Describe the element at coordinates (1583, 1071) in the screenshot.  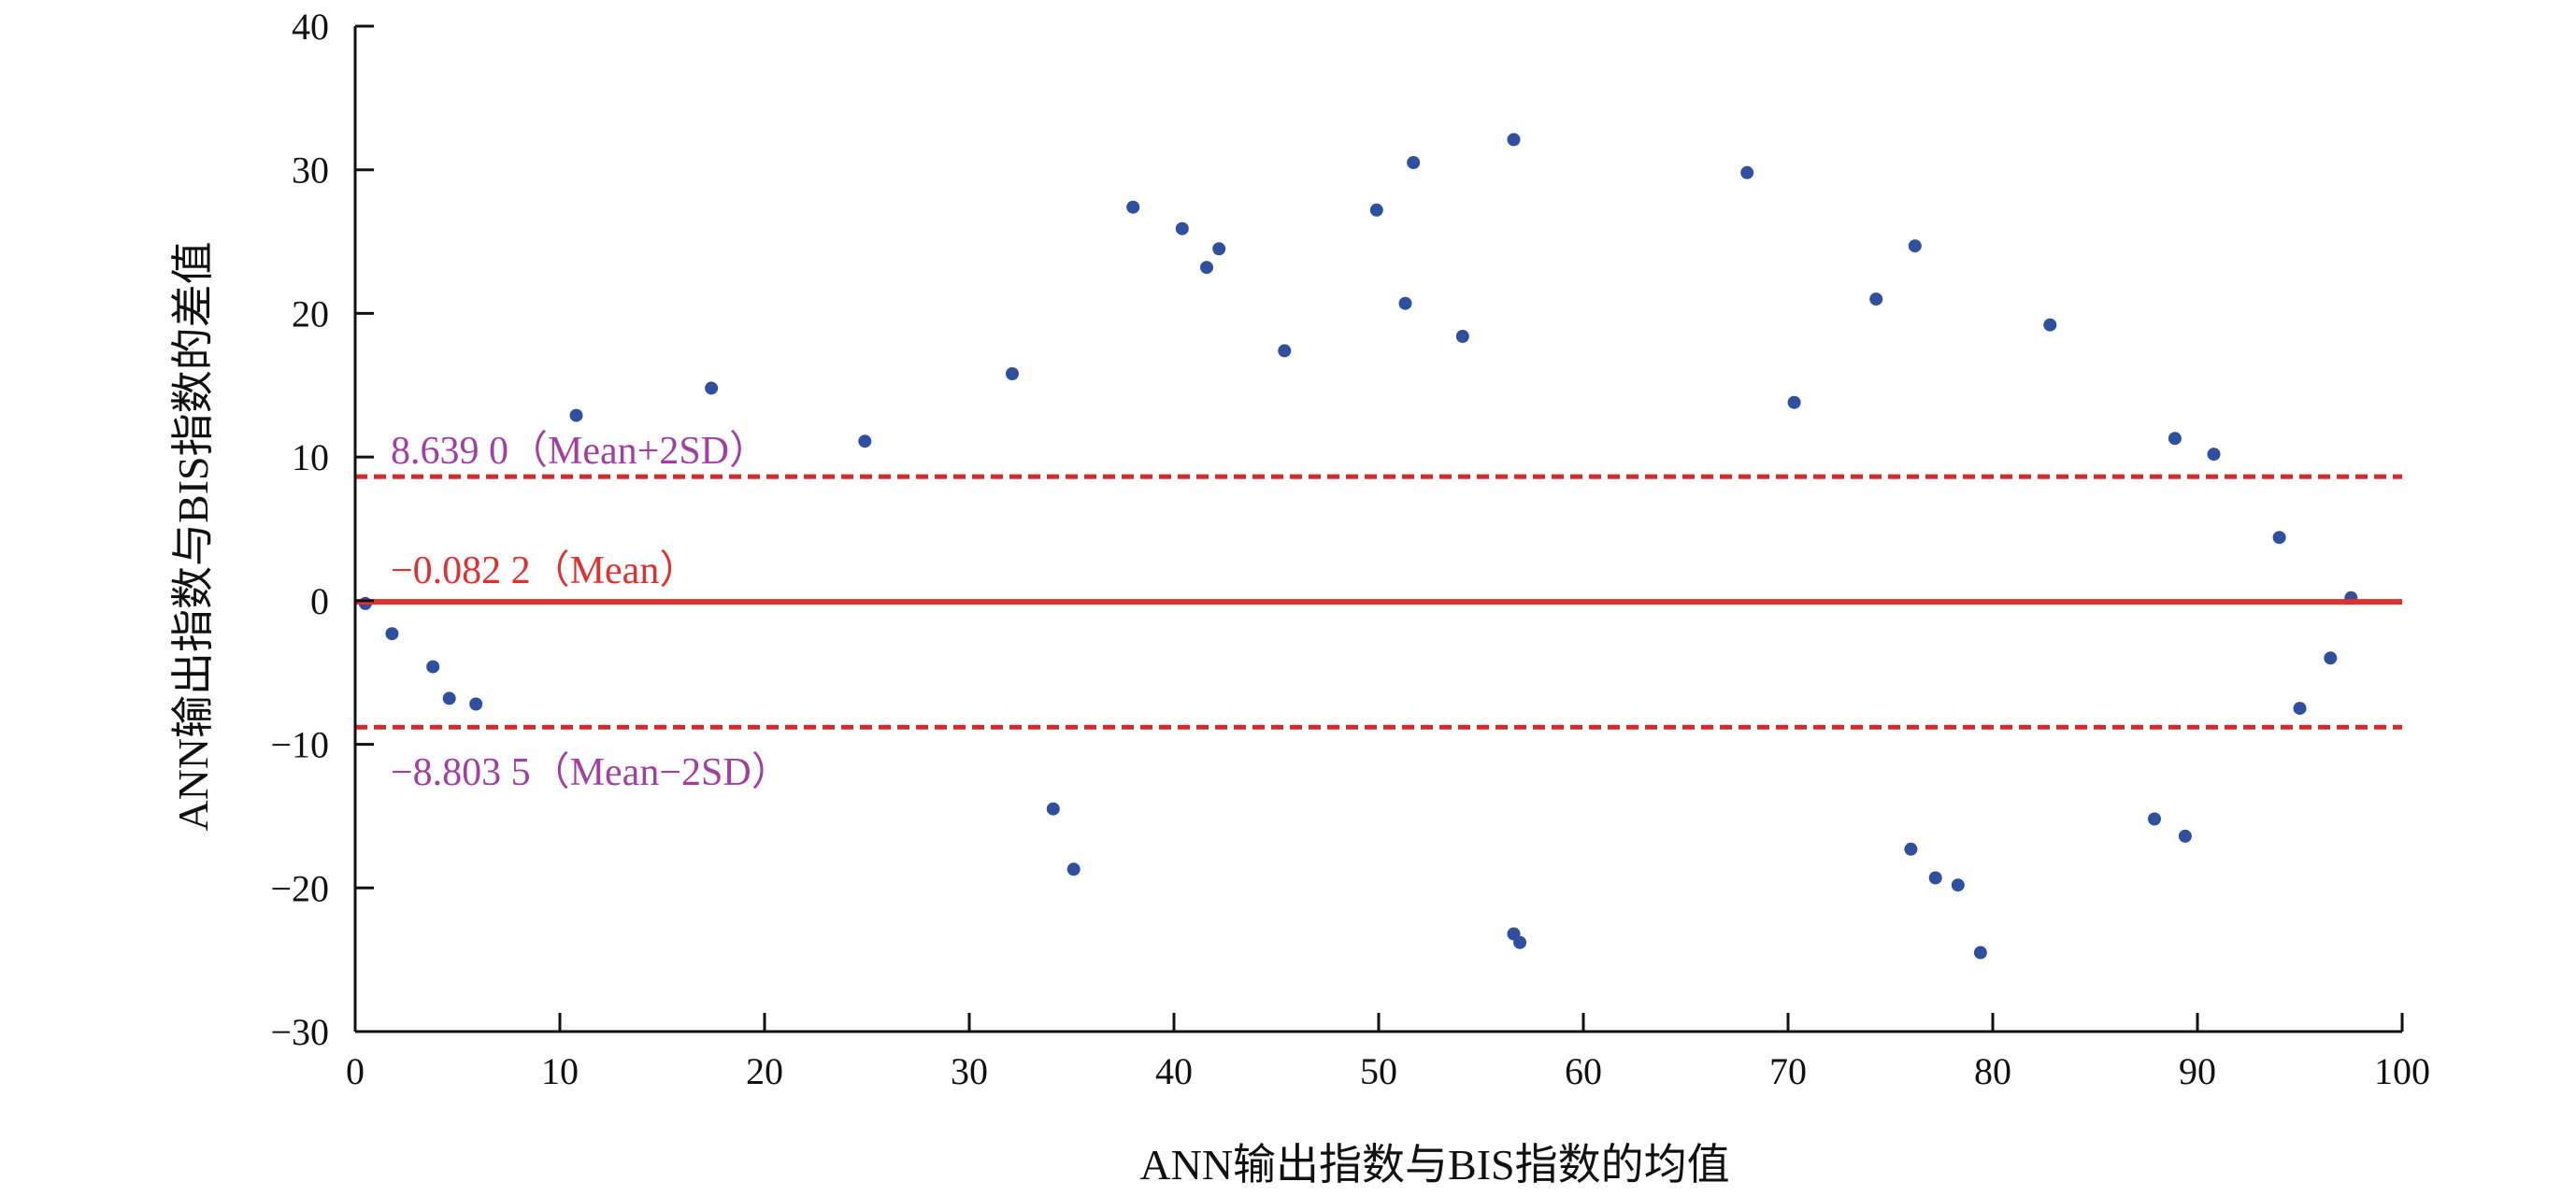
I see `x-tick-label: 60` at that location.